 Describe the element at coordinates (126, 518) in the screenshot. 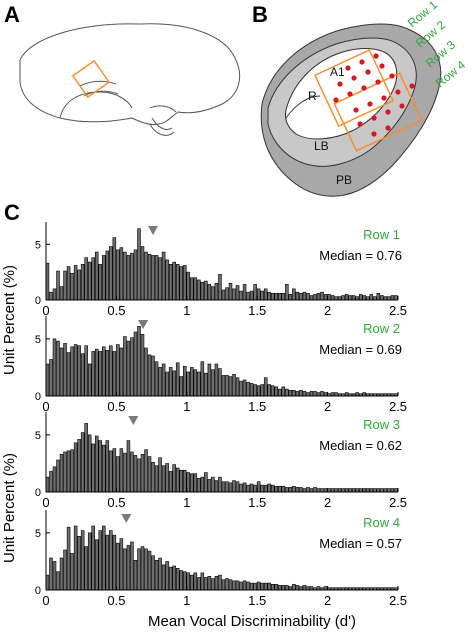

I see `median-marker` at that location.